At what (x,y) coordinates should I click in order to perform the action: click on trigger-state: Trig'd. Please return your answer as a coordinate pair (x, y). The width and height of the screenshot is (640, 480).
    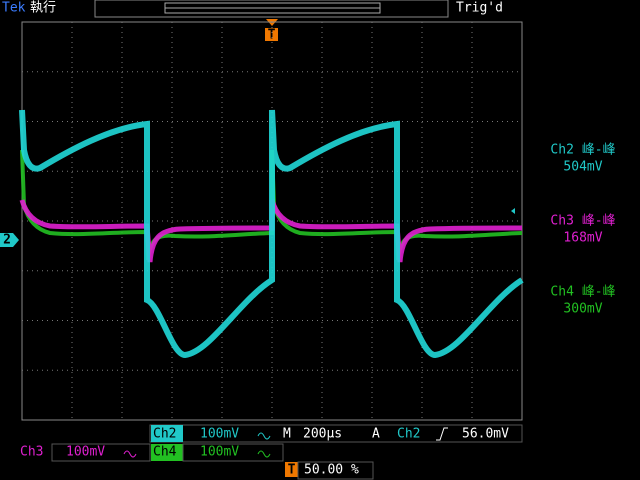
    Looking at the image, I should click on (479, 8).